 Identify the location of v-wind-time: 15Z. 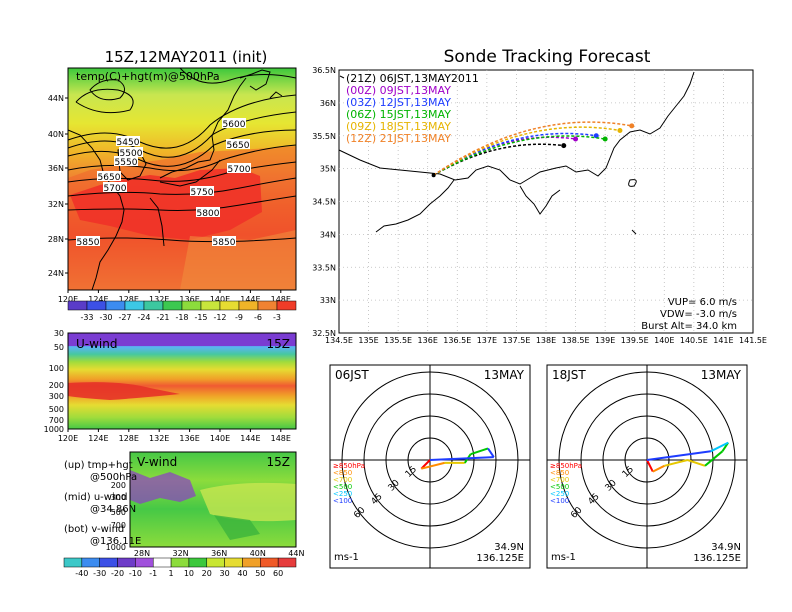
(279, 462).